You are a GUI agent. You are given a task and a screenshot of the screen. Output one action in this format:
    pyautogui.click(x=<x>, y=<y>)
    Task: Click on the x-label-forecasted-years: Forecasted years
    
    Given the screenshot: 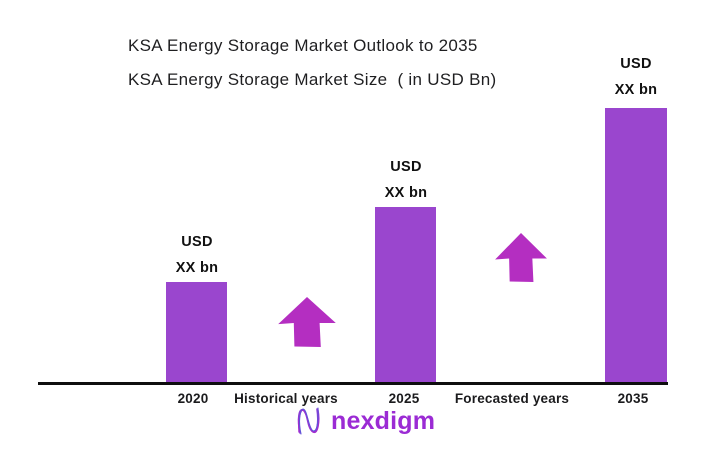 What is the action you would take?
    pyautogui.click(x=512, y=398)
    